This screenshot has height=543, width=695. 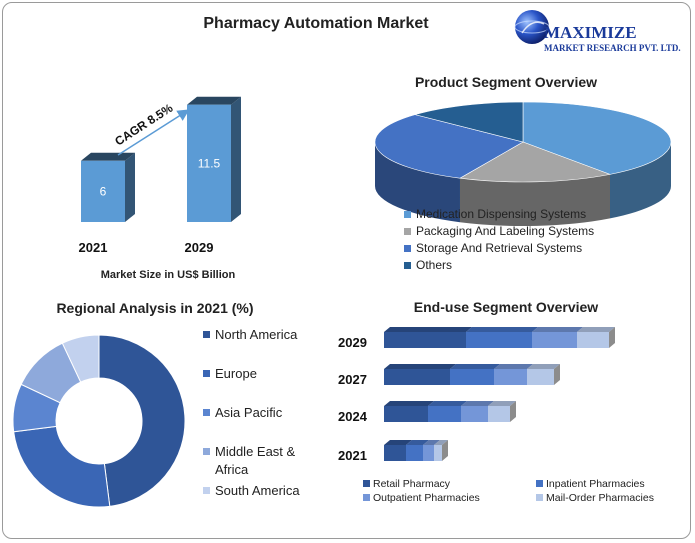 What do you see at coordinates (352, 455) in the screenshot?
I see `end-use-category-label: 2021` at bounding box center [352, 455].